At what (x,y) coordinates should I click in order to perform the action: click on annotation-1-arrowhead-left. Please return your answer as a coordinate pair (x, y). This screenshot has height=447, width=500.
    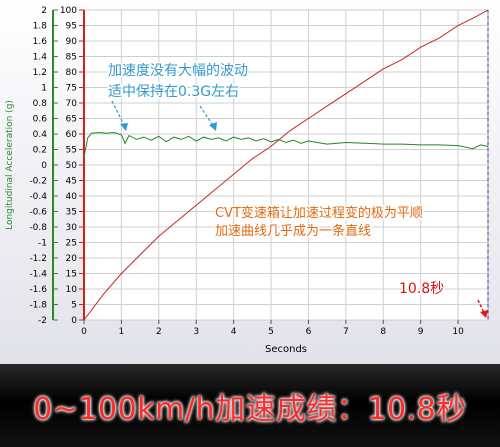
    Looking at the image, I should click on (124, 127).